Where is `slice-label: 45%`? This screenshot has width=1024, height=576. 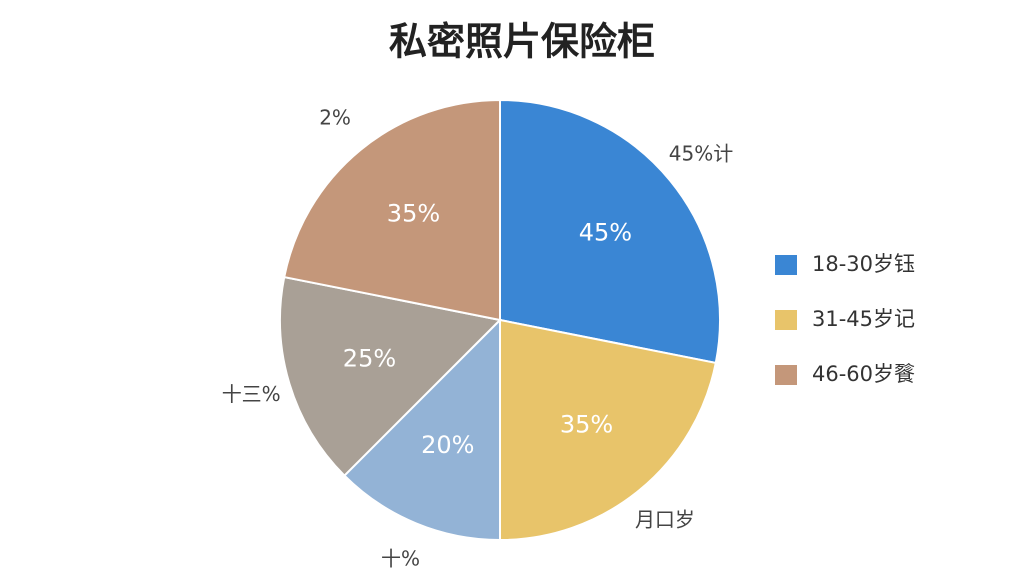 slice-label: 45% is located at coordinates (605, 232).